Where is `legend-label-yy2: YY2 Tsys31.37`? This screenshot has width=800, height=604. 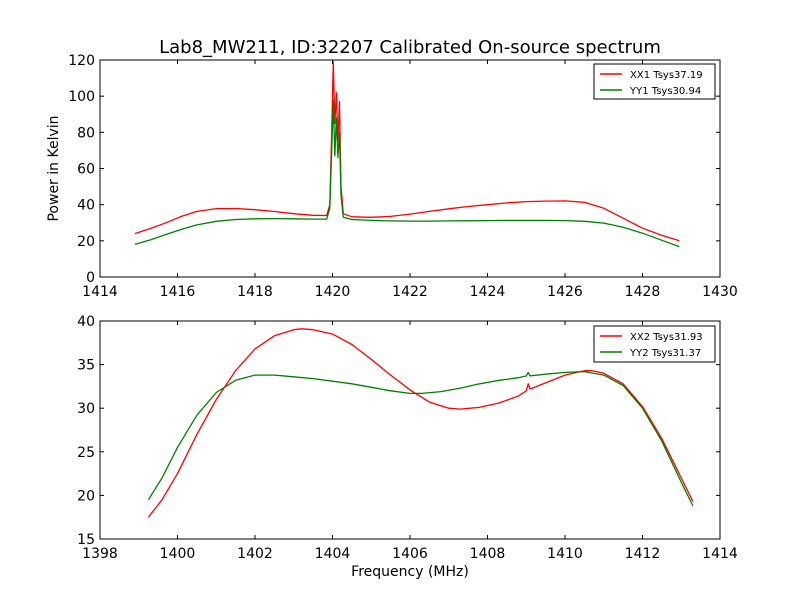
legend-label-yy2: YY2 Tsys31.37 is located at coordinates (665, 353).